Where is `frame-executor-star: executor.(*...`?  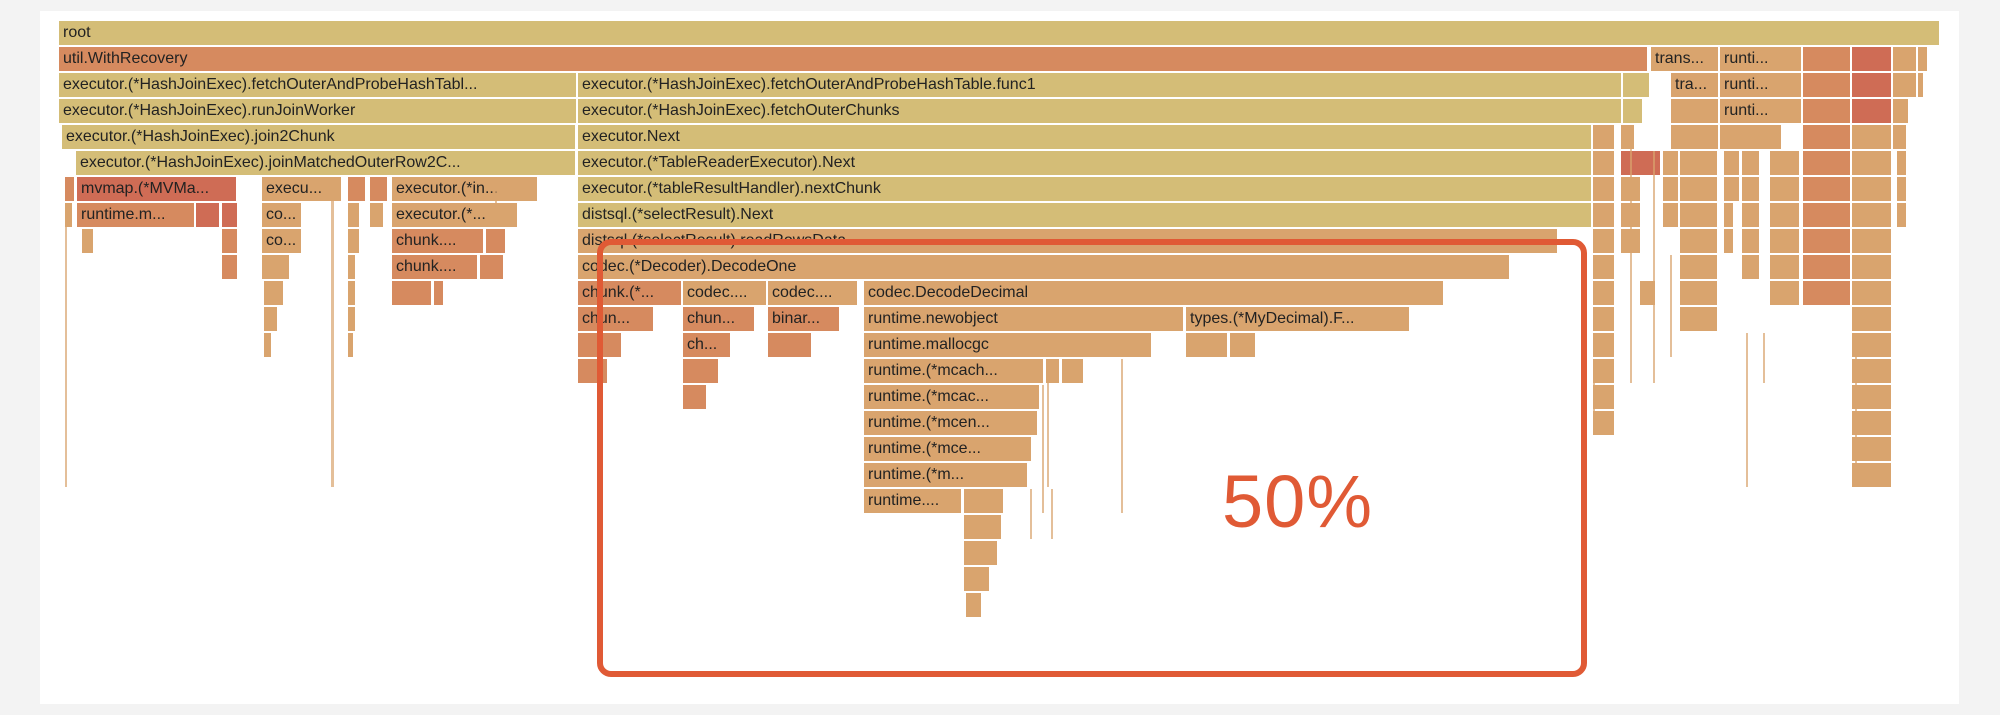
frame-executor-star: executor.(*... is located at coordinates (455, 215).